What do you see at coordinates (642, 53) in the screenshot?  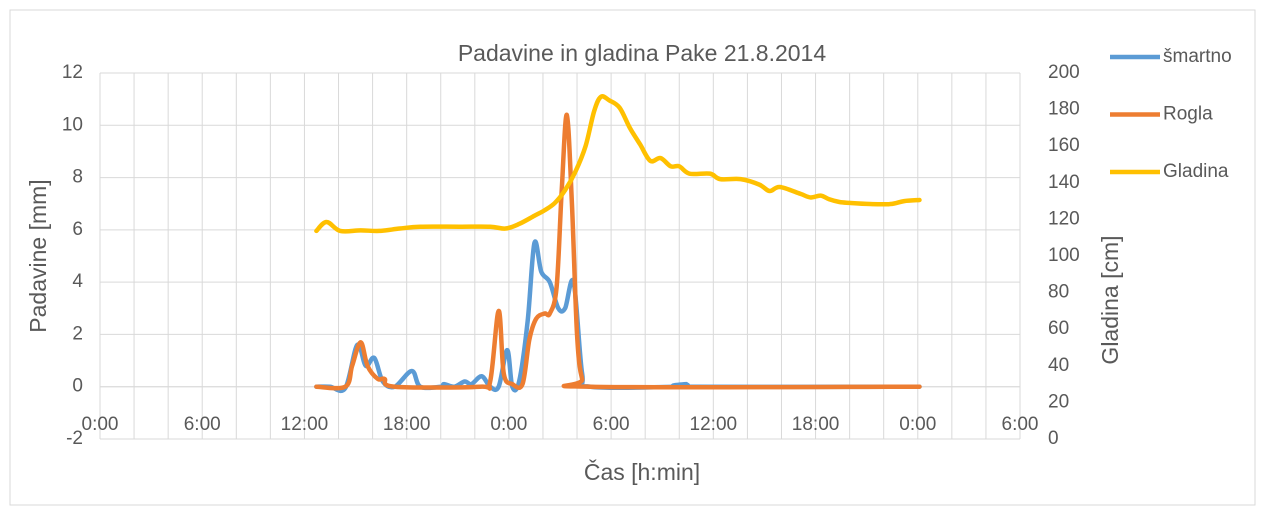 I see `chart-title: Padavine in gladina Pake 21.8.2014` at bounding box center [642, 53].